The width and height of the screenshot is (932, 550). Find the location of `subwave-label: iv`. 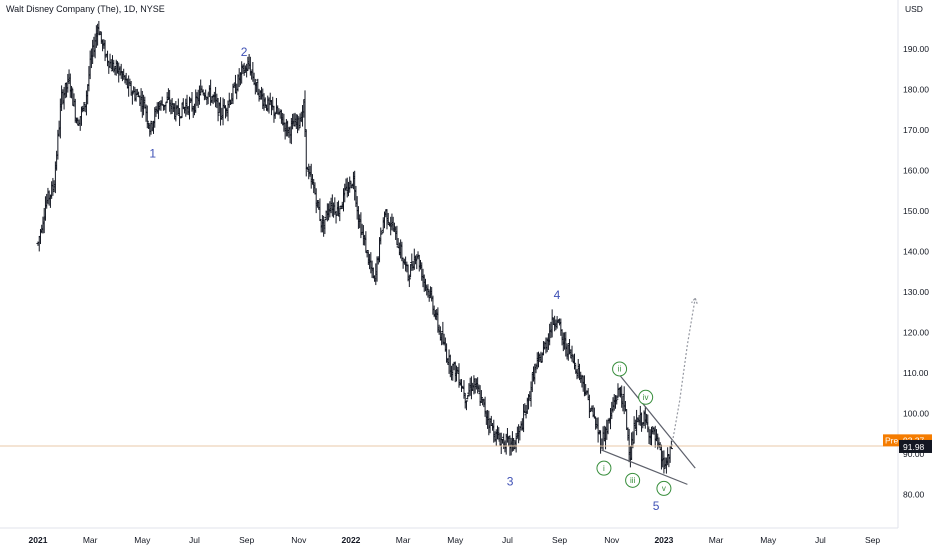

subwave-label: iv is located at coordinates (646, 397).